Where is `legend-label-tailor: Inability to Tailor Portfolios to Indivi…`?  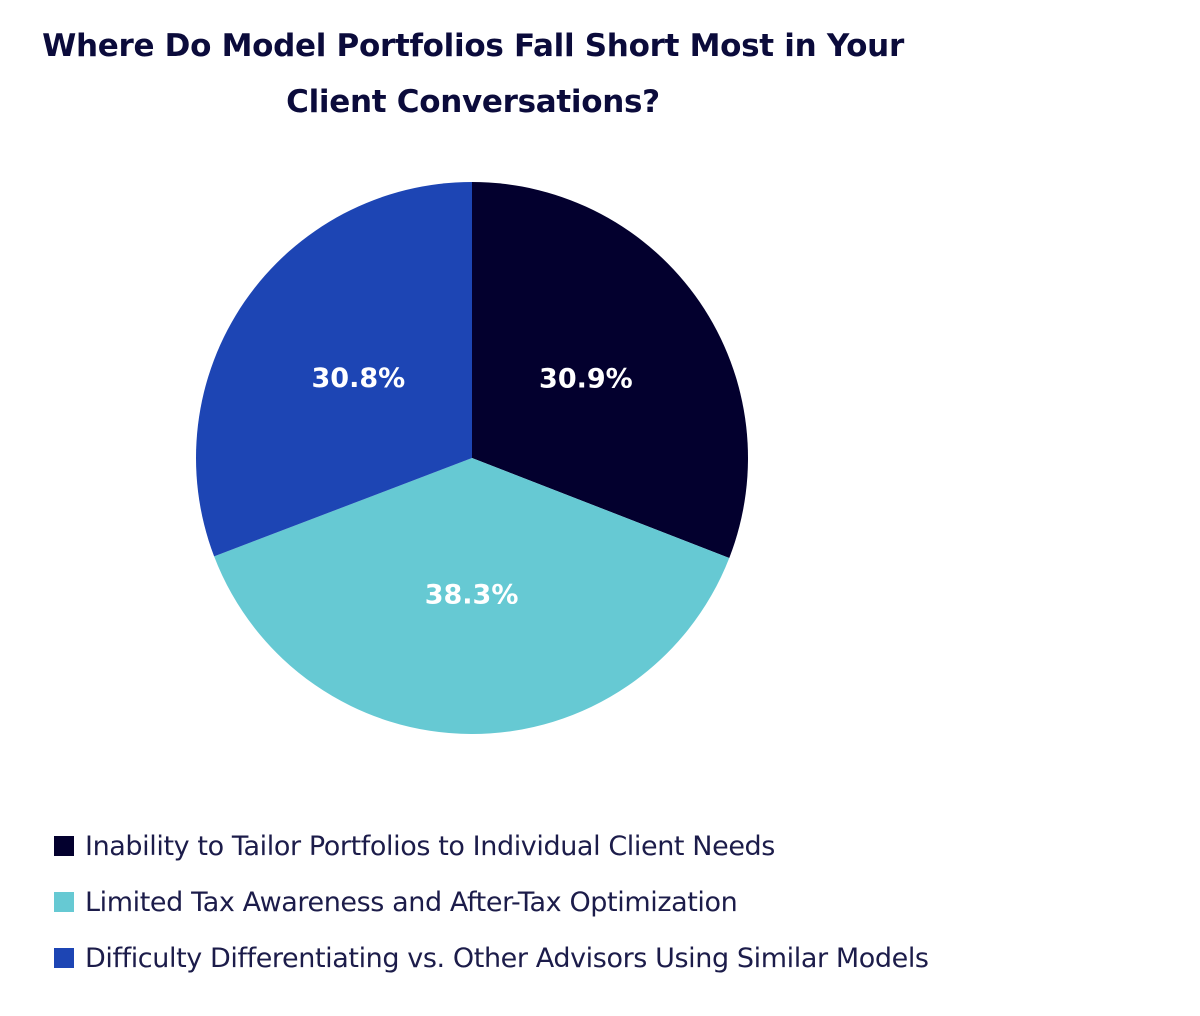
legend-label-tailor: Inability to Tailor Portfolios to Indivi… is located at coordinates (430, 846).